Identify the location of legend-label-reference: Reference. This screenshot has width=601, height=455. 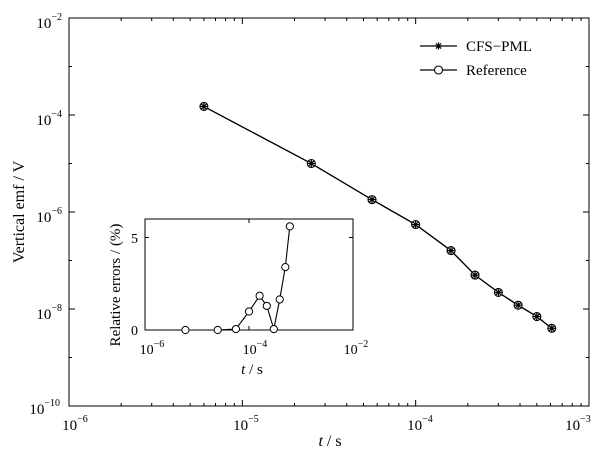
(496, 71).